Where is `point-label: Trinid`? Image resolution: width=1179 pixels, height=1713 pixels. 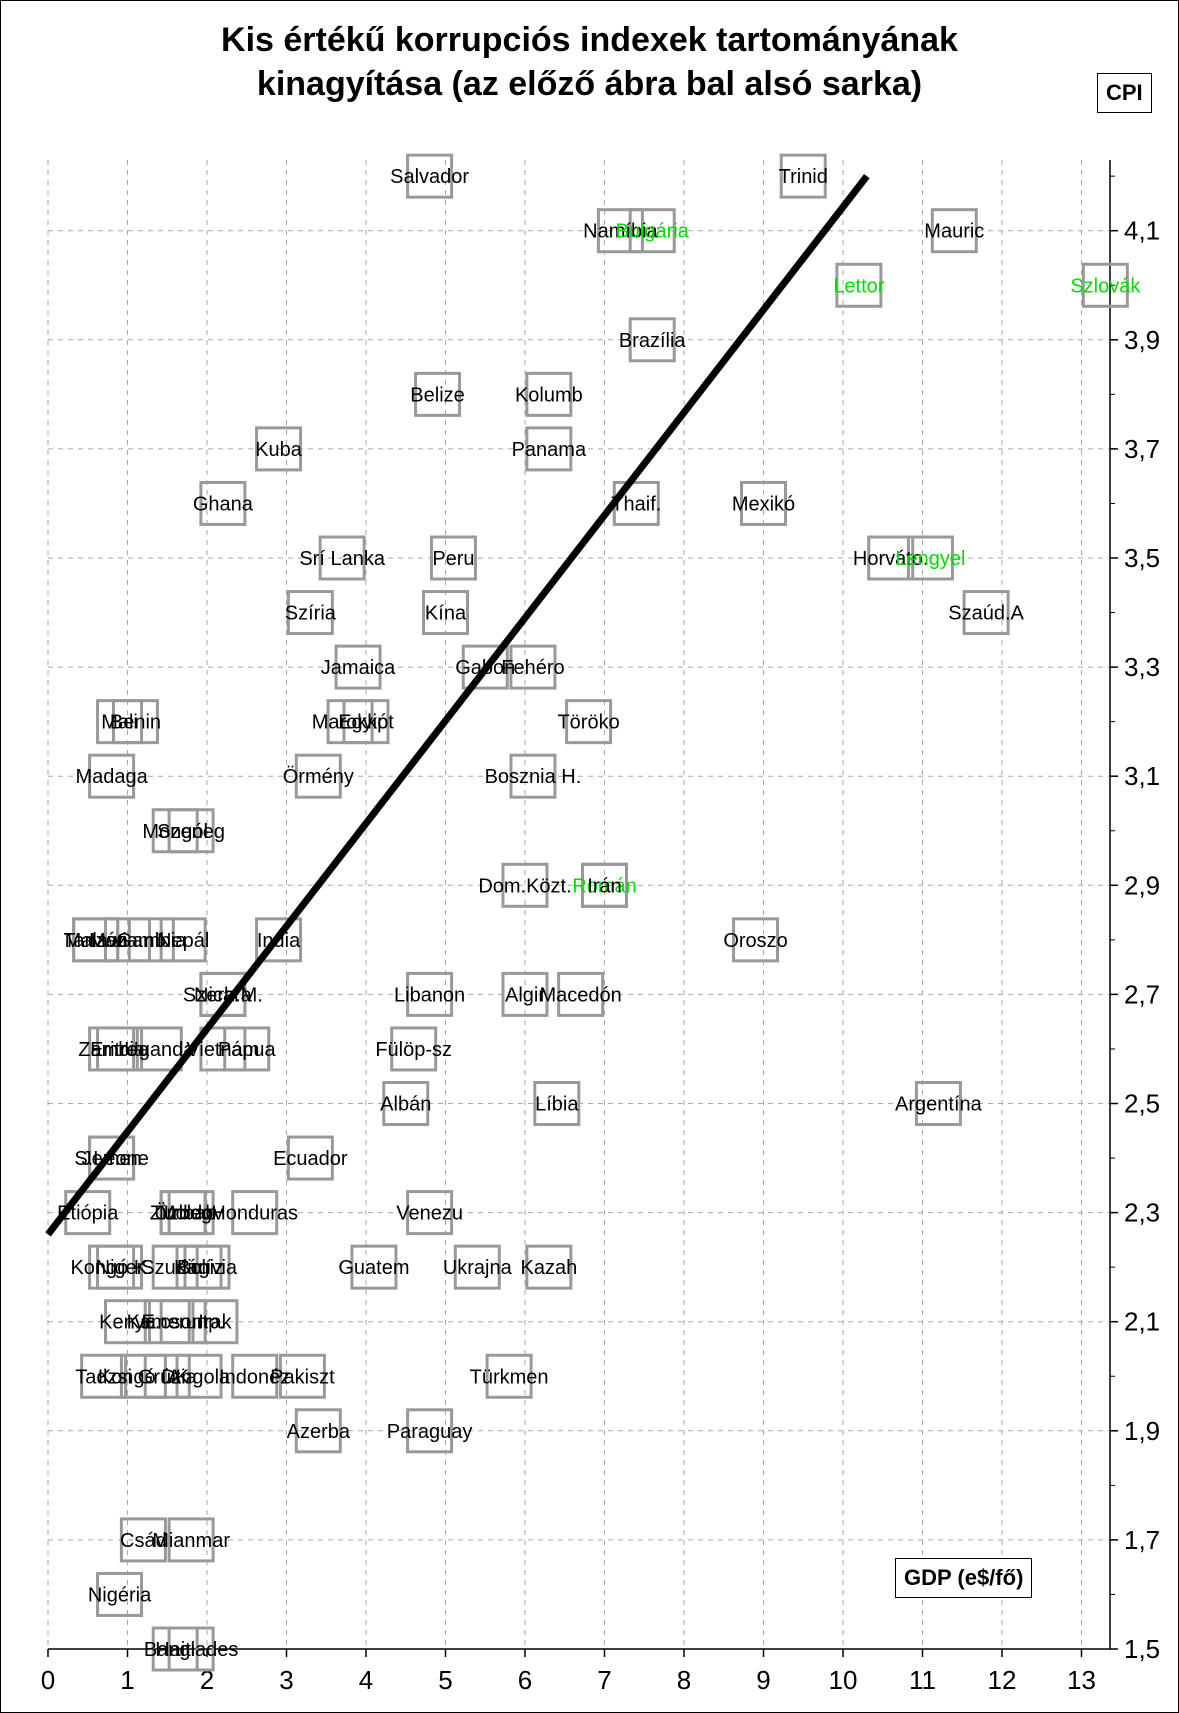 point-label: Trinid is located at coordinates (803, 177).